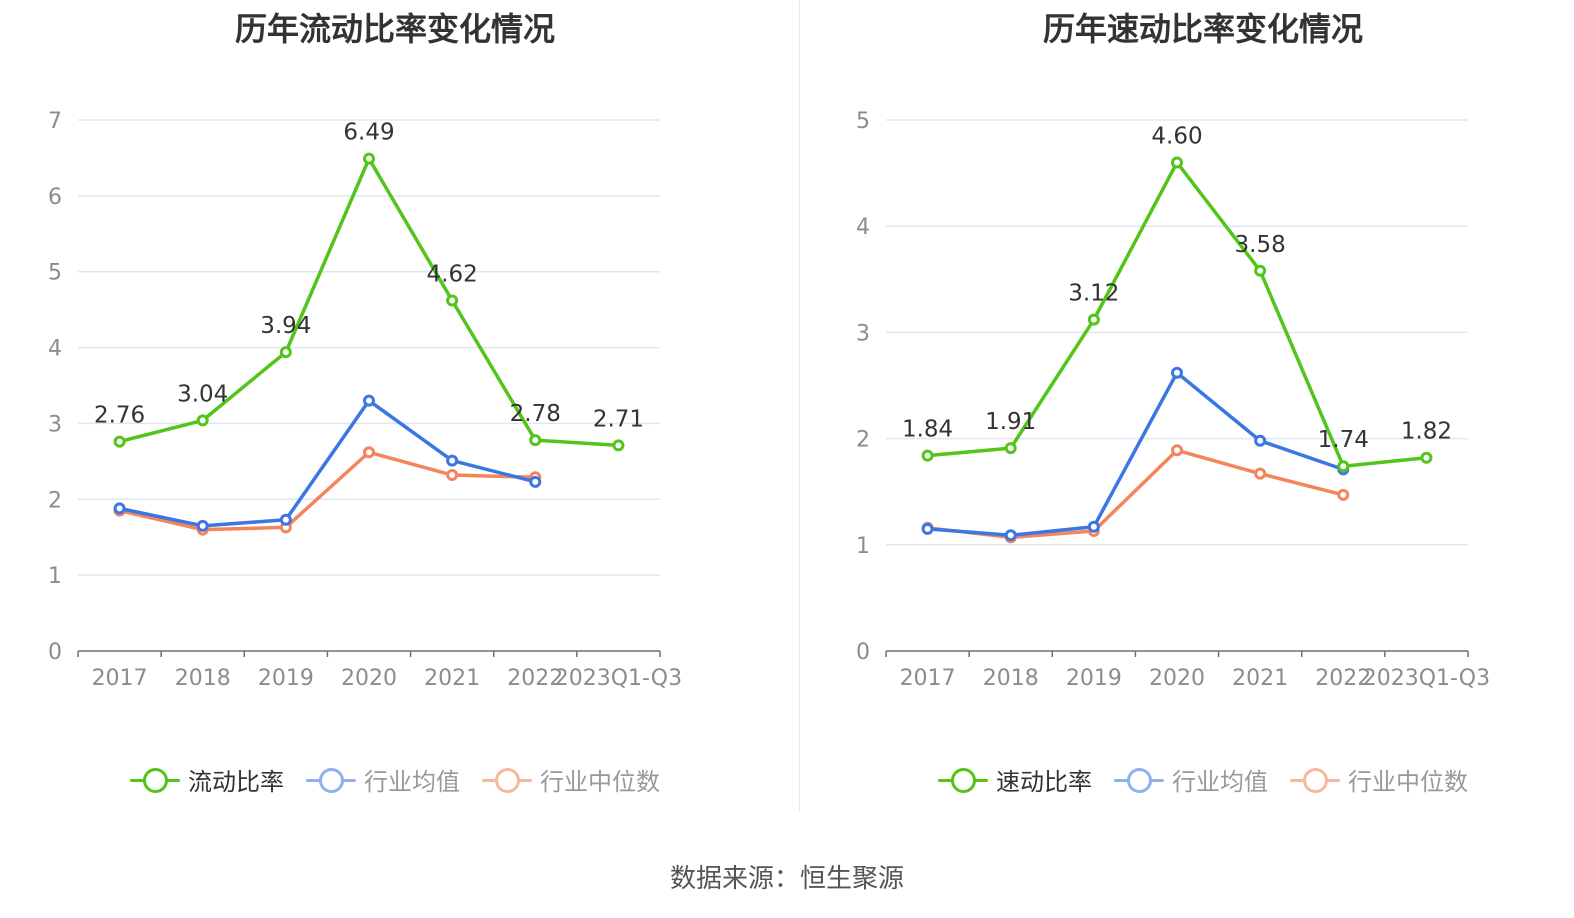  Describe the element at coordinates (1260, 245) in the screenshot. I see `data-label: 3.58` at that location.